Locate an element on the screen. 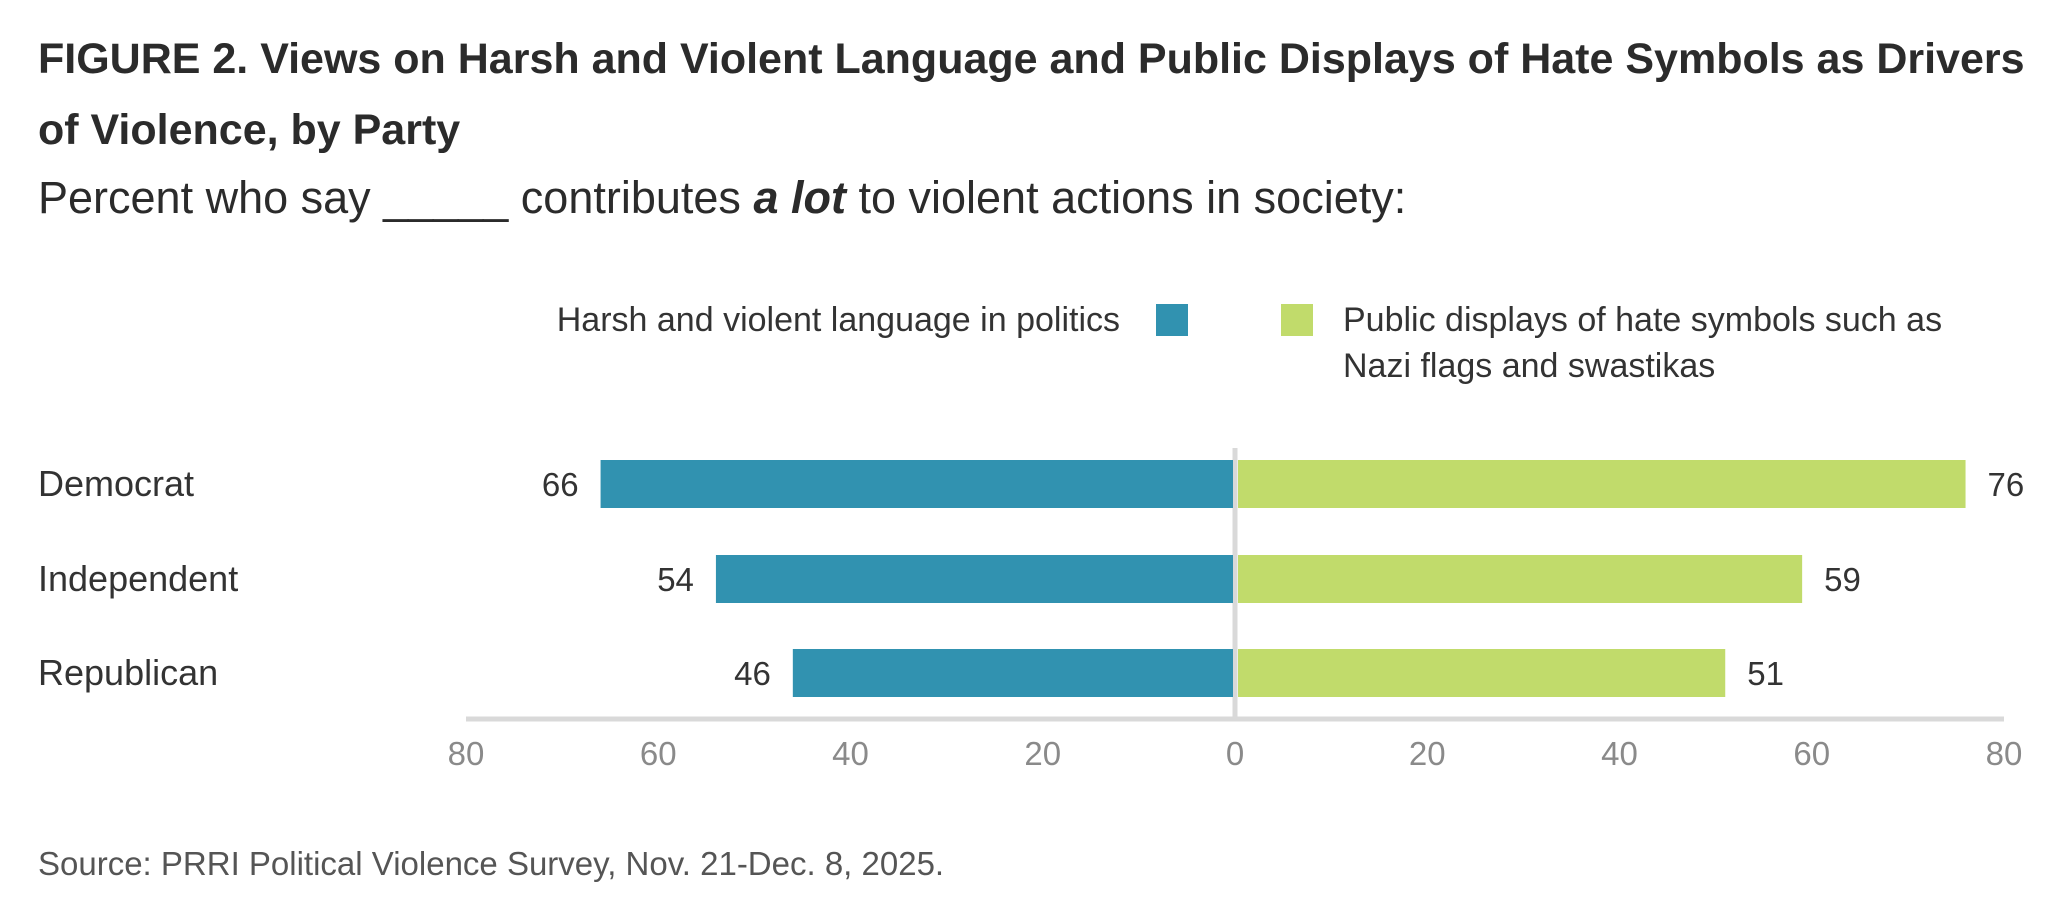 Image resolution: width=2063 pixels, height=913 pixels. bar-hate-symbols-democrat is located at coordinates (1602, 484).